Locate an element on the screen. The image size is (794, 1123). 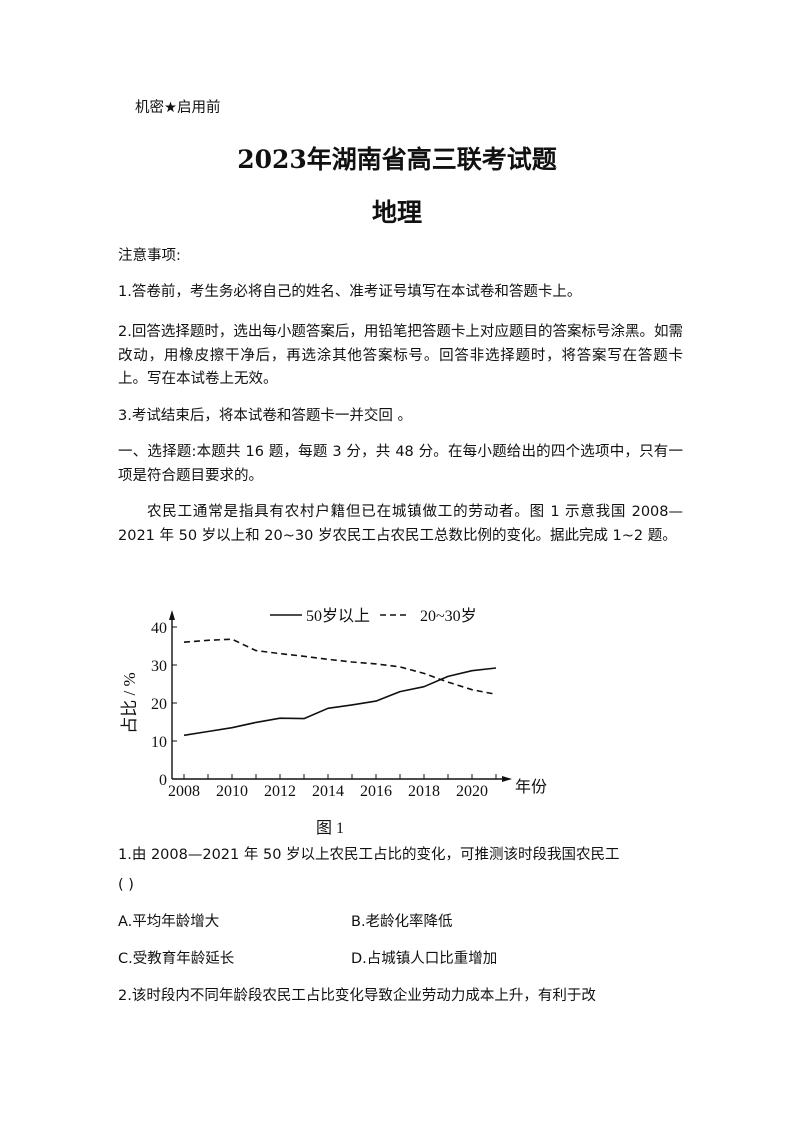
x-tick-label: 2018 is located at coordinates (424, 791).